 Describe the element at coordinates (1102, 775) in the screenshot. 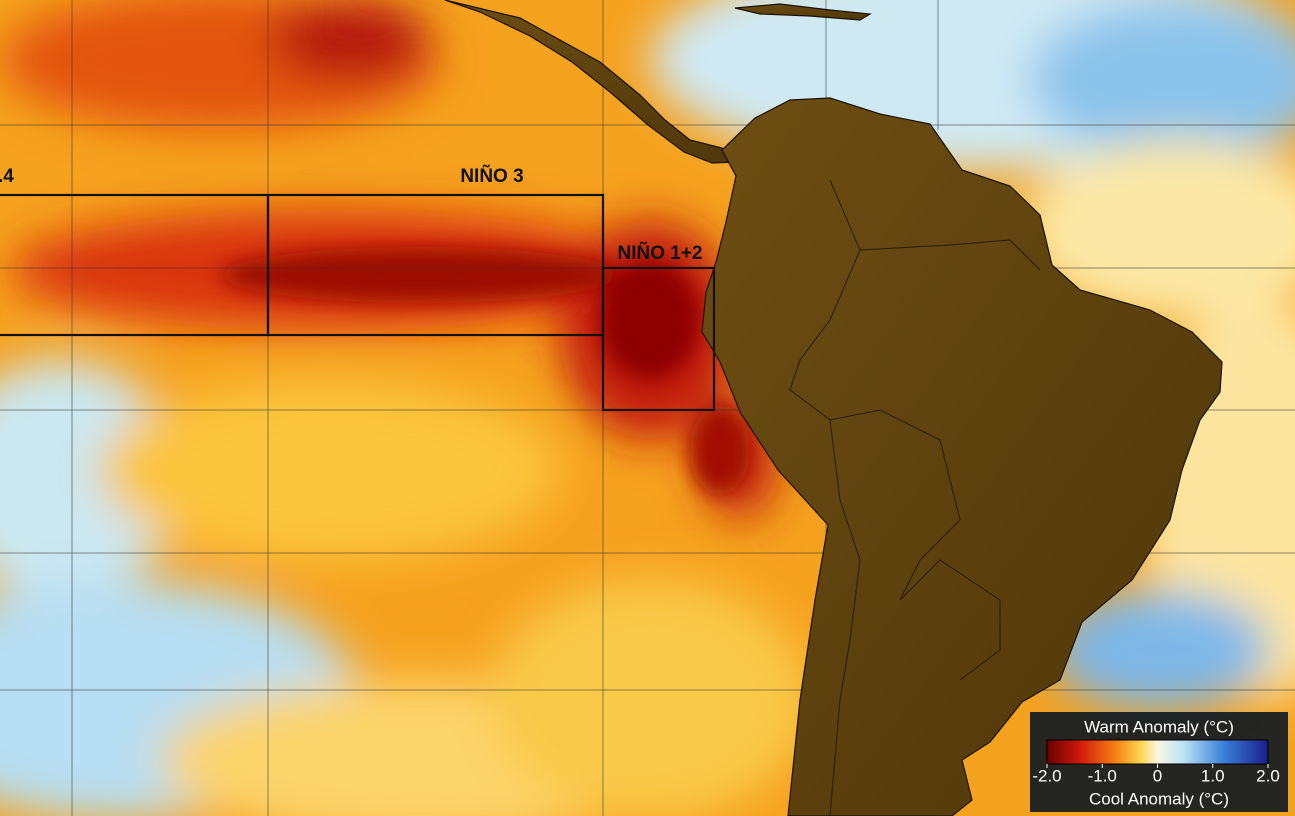

I see `colorbar-tick-label: -1.0` at that location.